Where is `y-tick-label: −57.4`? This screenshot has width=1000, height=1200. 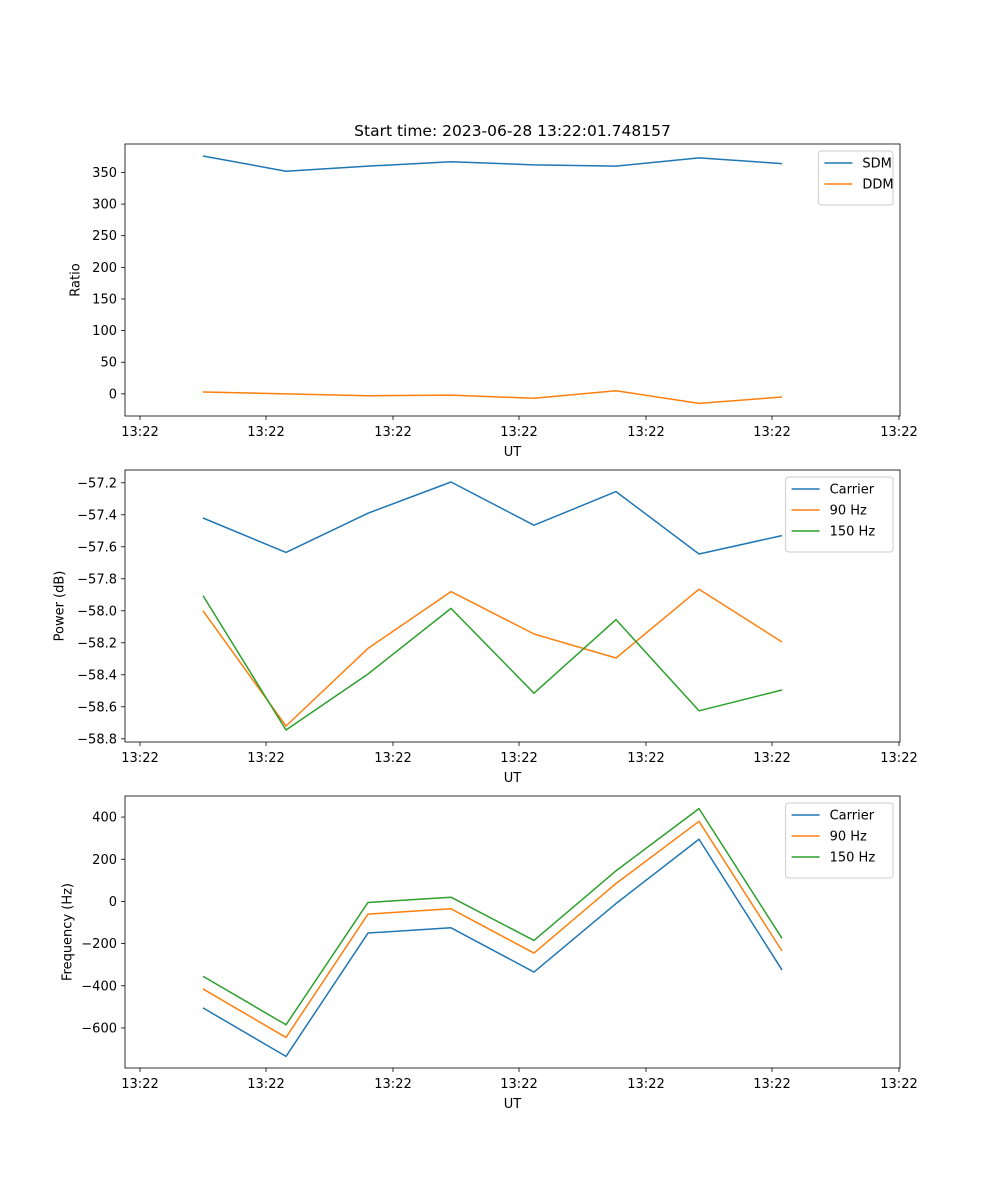 y-tick-label: −57.4 is located at coordinates (97, 515).